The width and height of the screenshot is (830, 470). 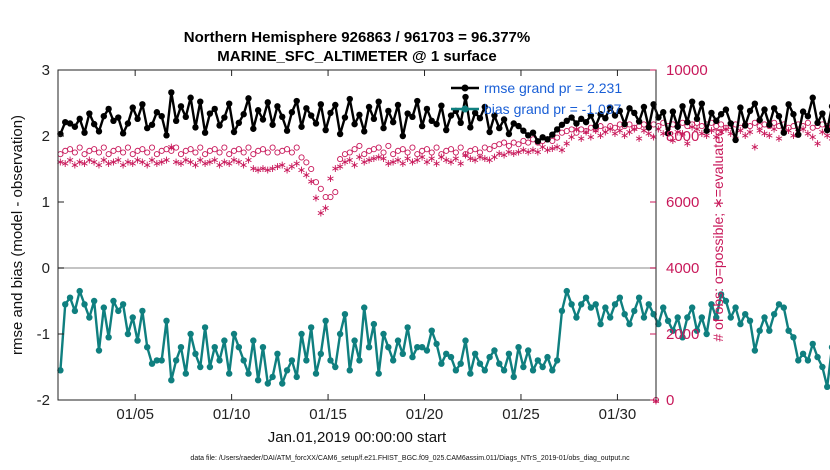 What do you see at coordinates (670, 400) in the screenshot?
I see `y-right-tick-label: 0` at bounding box center [670, 400].